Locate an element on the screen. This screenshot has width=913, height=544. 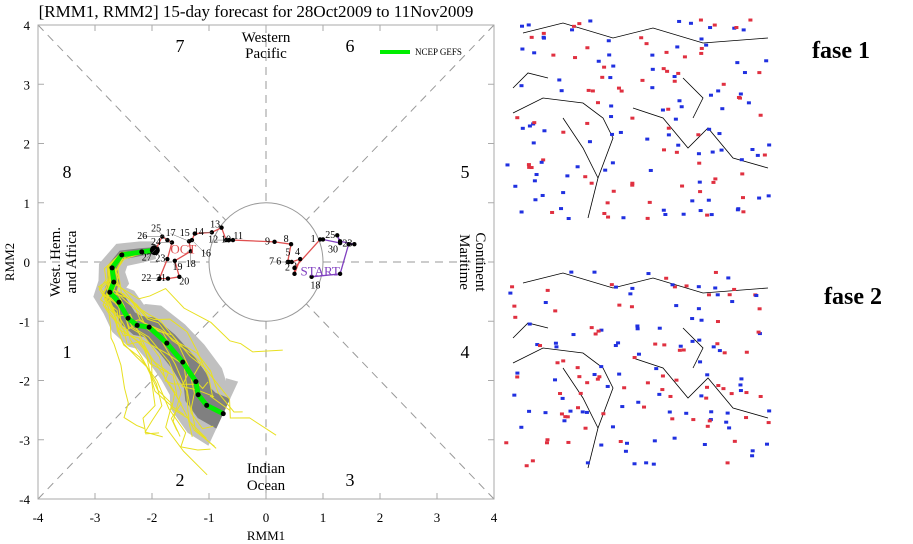
label-leader-line is located at coordinates (180, 237).